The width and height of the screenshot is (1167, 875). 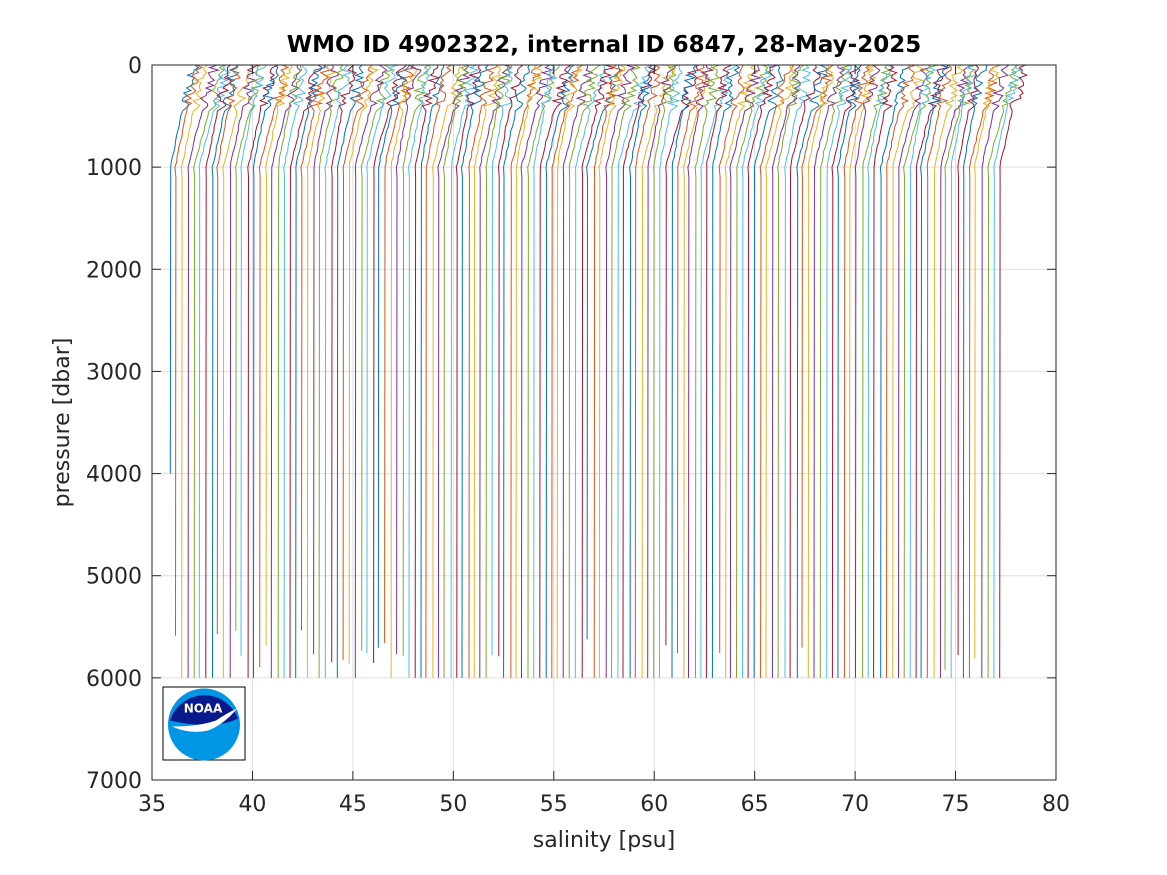 I want to click on y-tick-label: 0, so click(x=135, y=66).